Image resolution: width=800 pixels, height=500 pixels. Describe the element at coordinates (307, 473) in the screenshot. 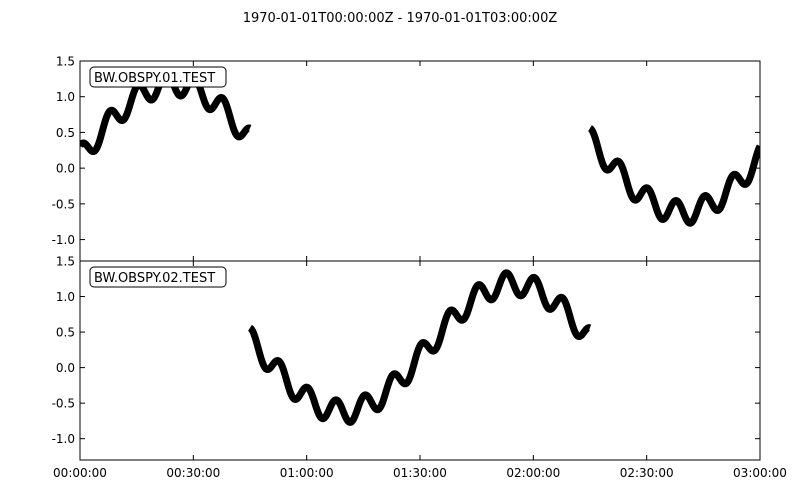

I see `x-tick-label: 01:00:00` at that location.